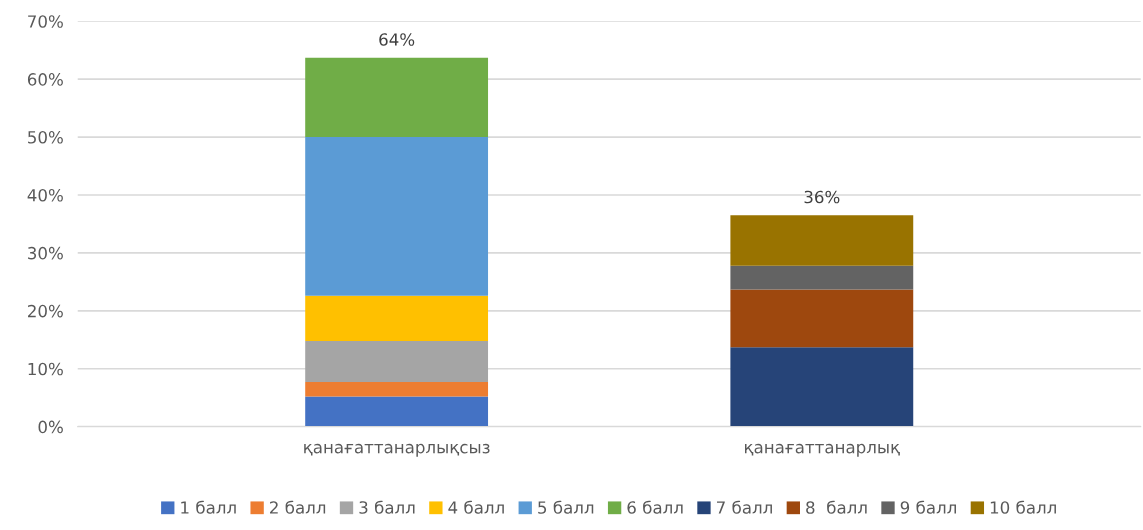 The width and height of the screenshot is (1143, 530). I want to click on x-tick-label: қанағаттанарлықсыз, so click(397, 450).